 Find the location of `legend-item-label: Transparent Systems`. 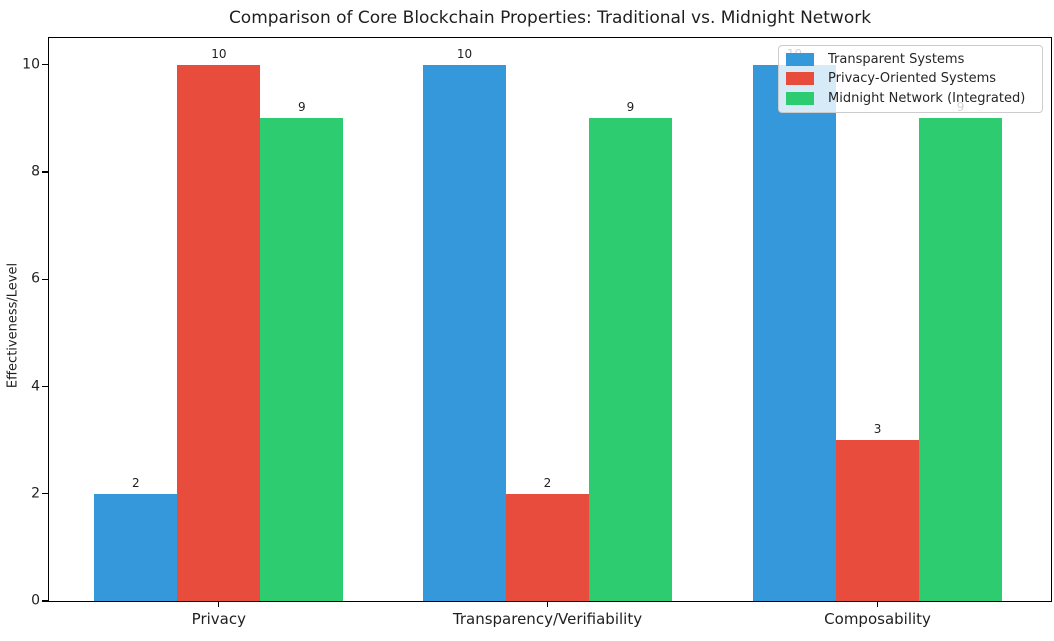

legend-item-label: Transparent Systems is located at coordinates (896, 60).